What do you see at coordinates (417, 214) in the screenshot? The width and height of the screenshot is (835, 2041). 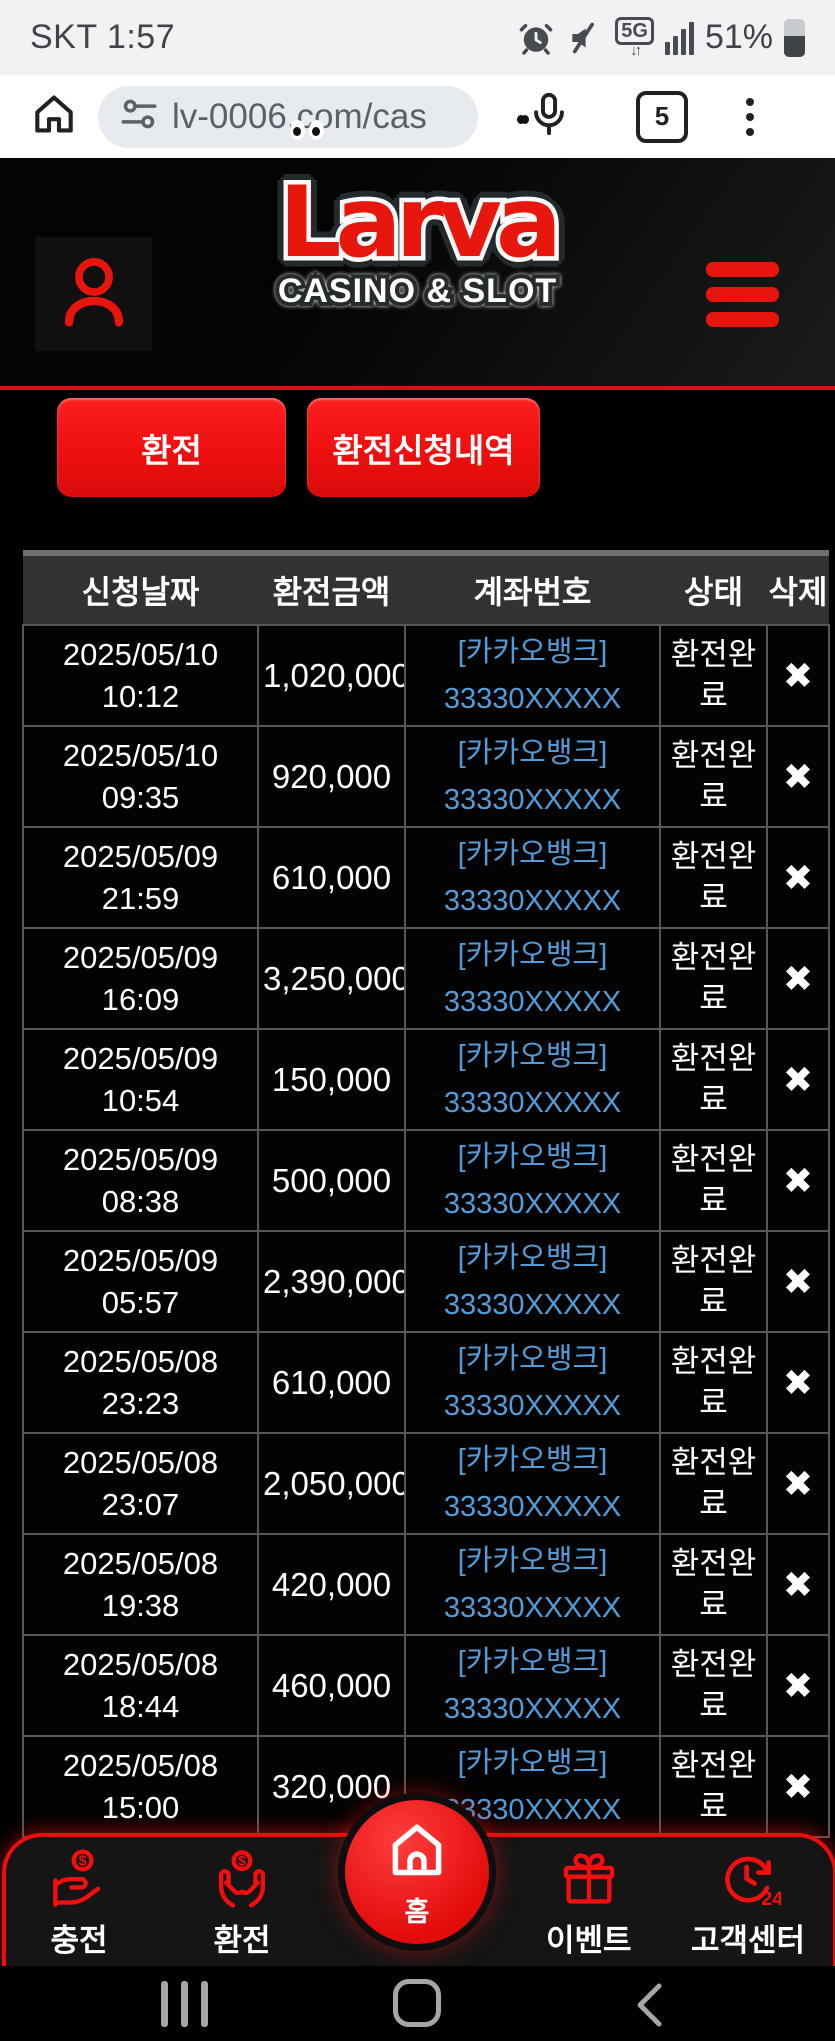 I see `site-logo: Larva CASINO & SLOT` at bounding box center [417, 214].